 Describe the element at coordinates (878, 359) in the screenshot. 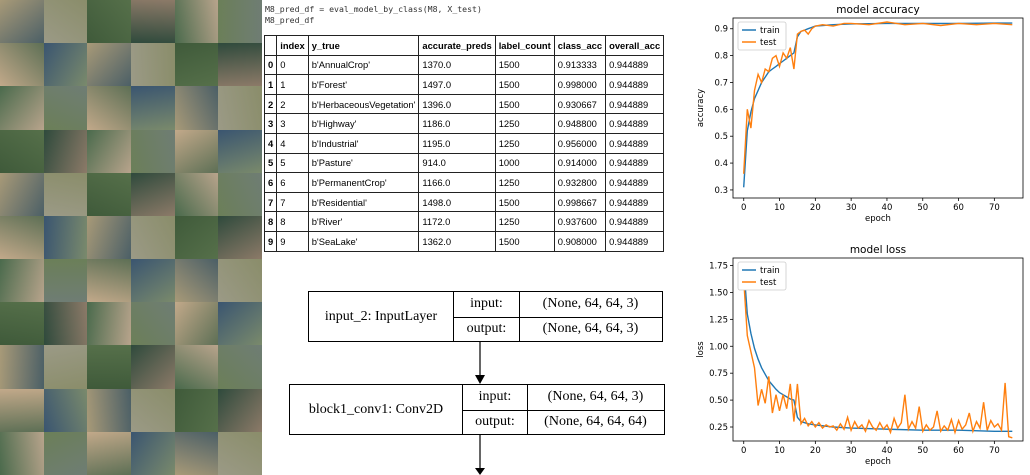

I see `series-line-test` at that location.